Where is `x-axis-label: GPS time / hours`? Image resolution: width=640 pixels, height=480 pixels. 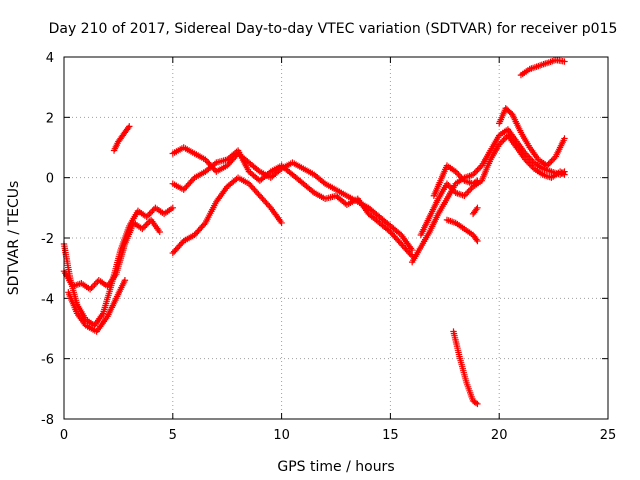
x-axis-label: GPS time / hours is located at coordinates (335, 467).